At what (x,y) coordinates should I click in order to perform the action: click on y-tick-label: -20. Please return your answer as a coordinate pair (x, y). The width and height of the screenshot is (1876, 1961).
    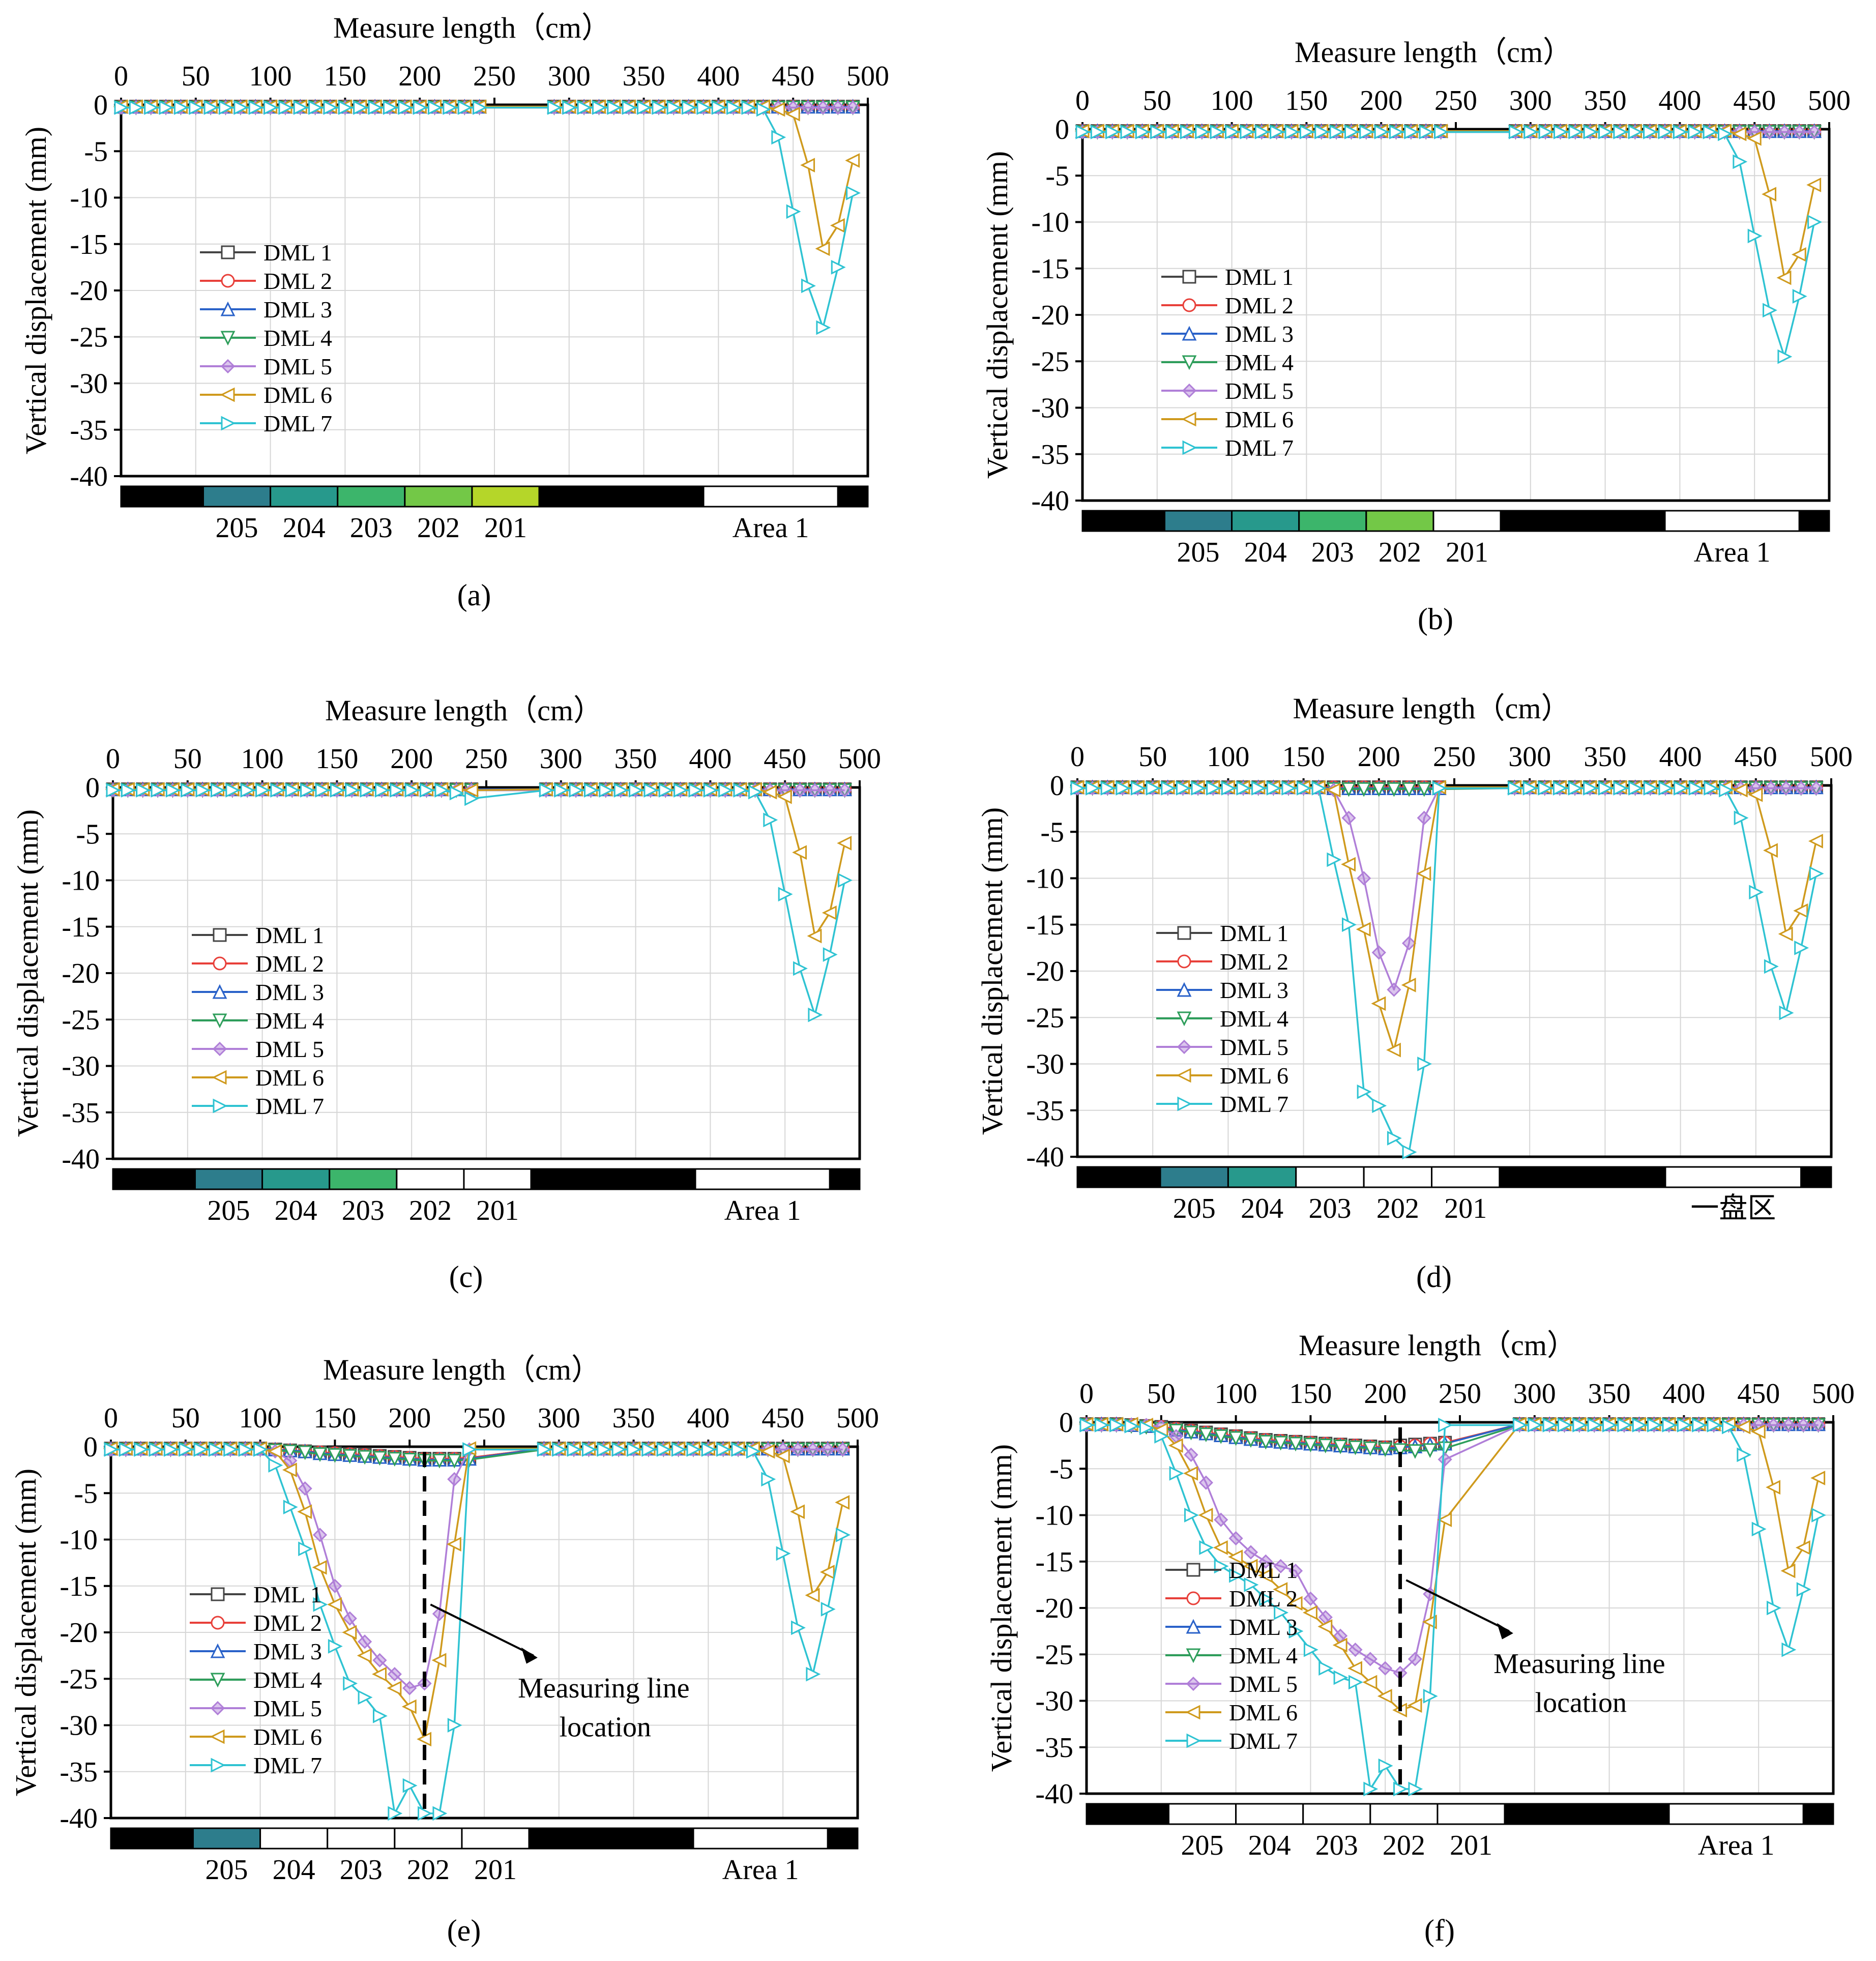
    Looking at the image, I should click on (79, 1633).